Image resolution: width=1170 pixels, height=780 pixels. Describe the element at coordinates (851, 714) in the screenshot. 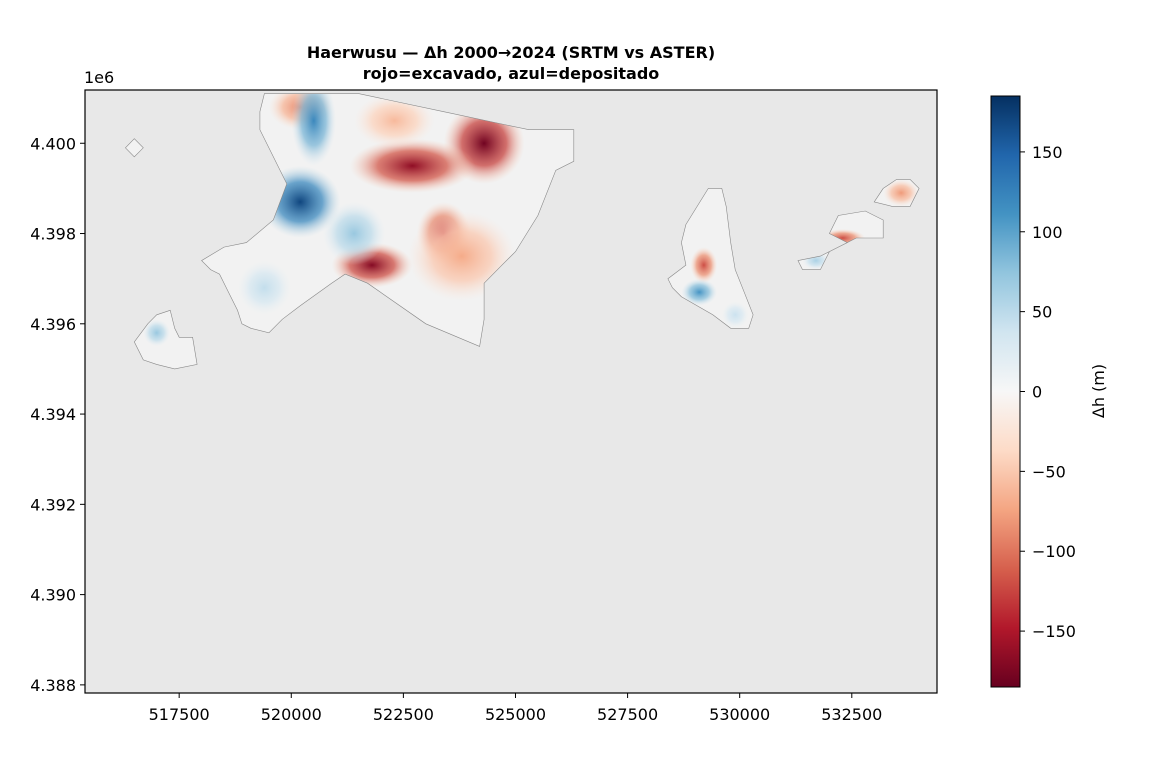

I see `x-tick-label: 532500` at that location.